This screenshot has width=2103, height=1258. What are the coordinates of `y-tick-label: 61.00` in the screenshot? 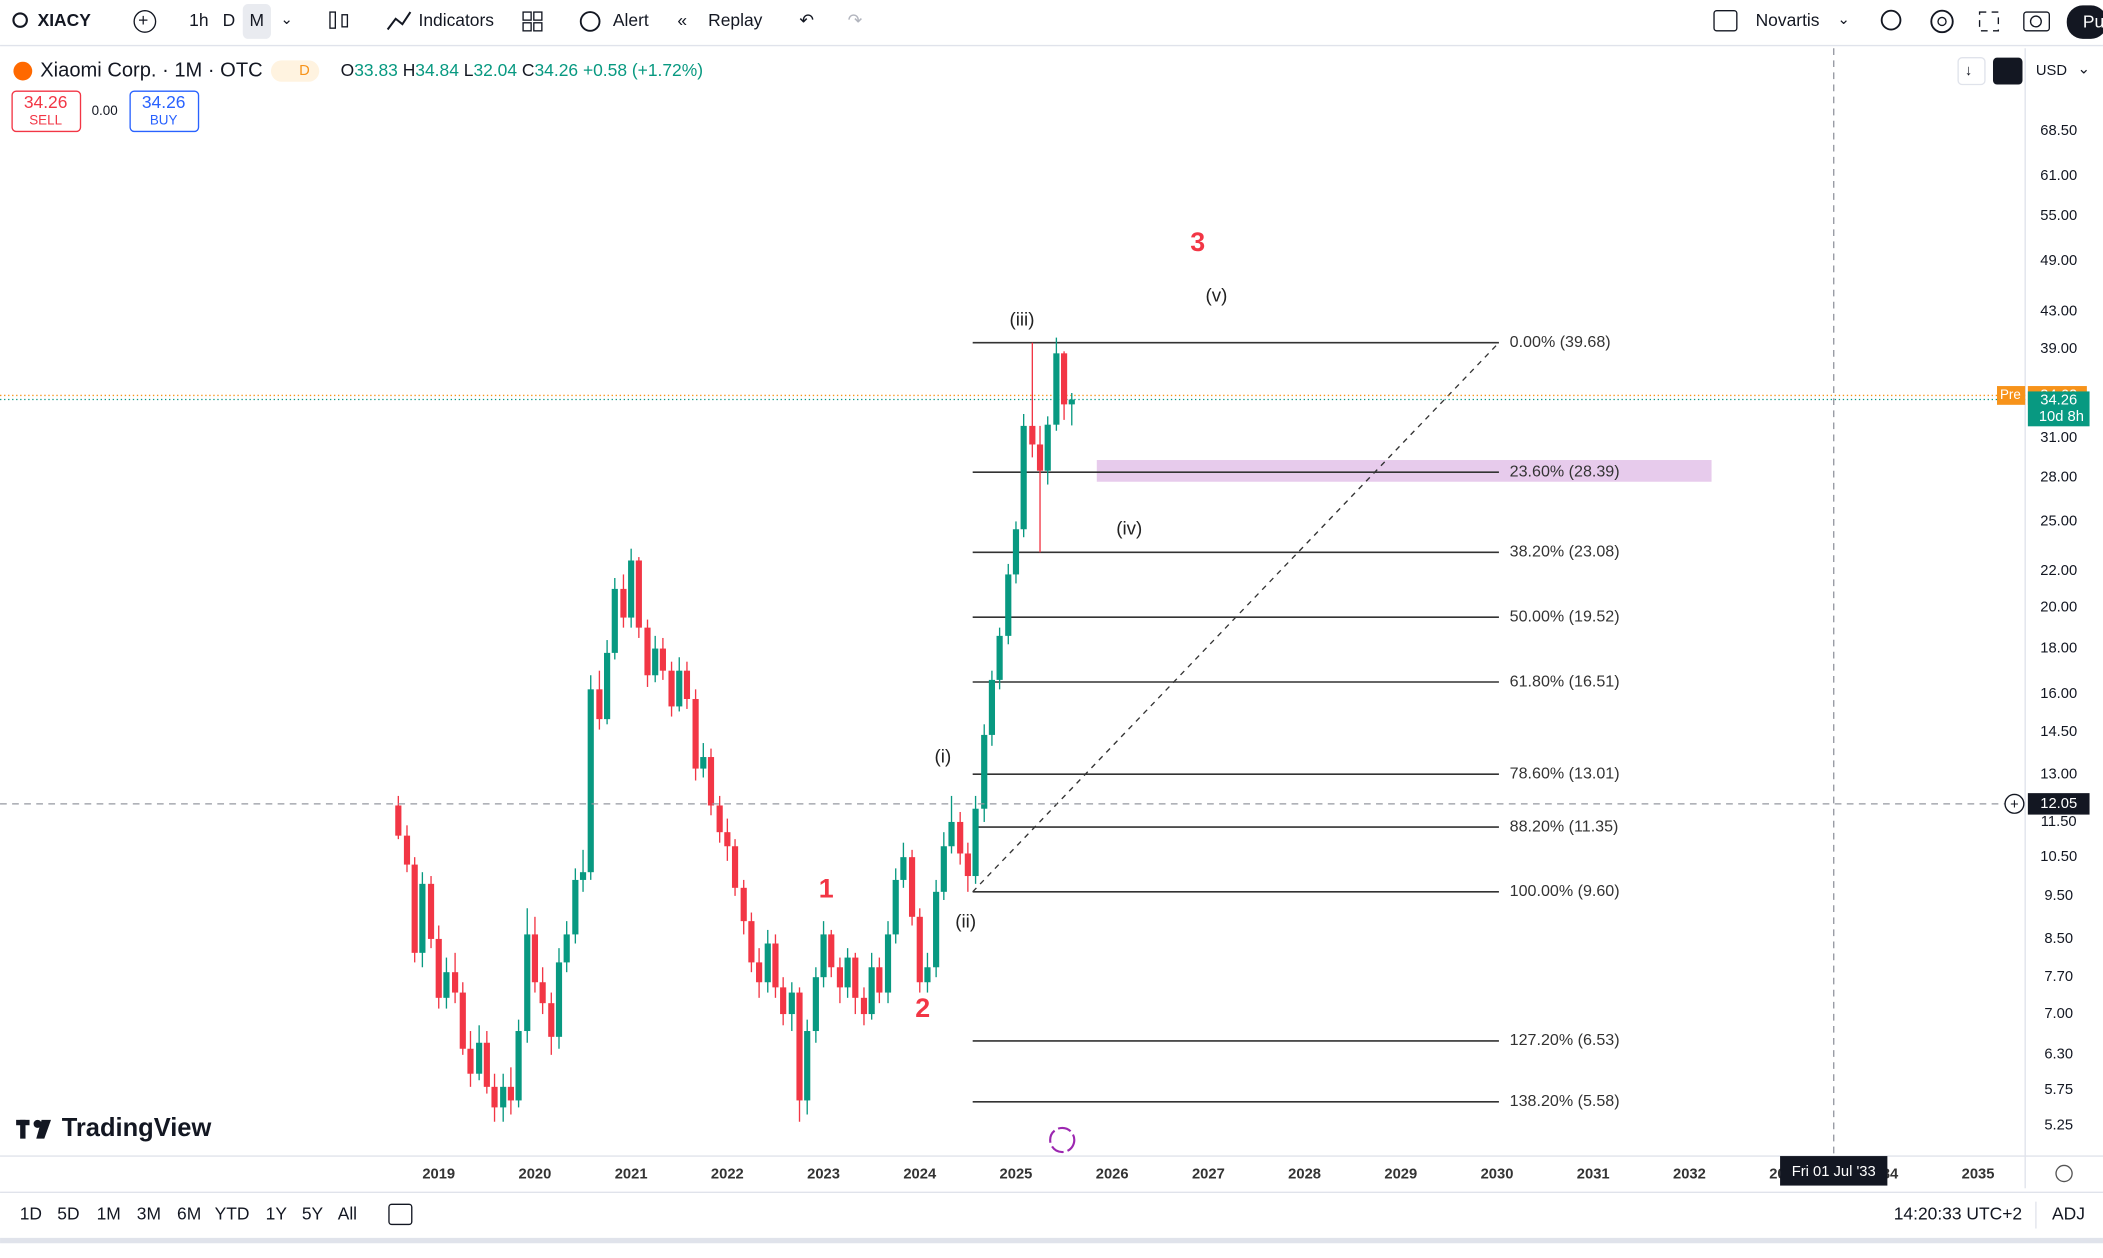 It's located at (2058, 176).